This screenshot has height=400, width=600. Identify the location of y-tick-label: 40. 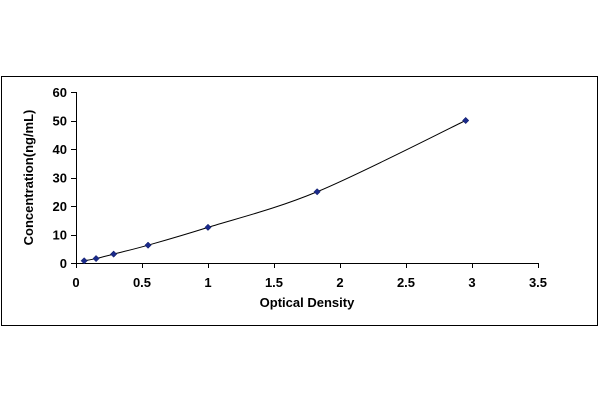
(60, 149).